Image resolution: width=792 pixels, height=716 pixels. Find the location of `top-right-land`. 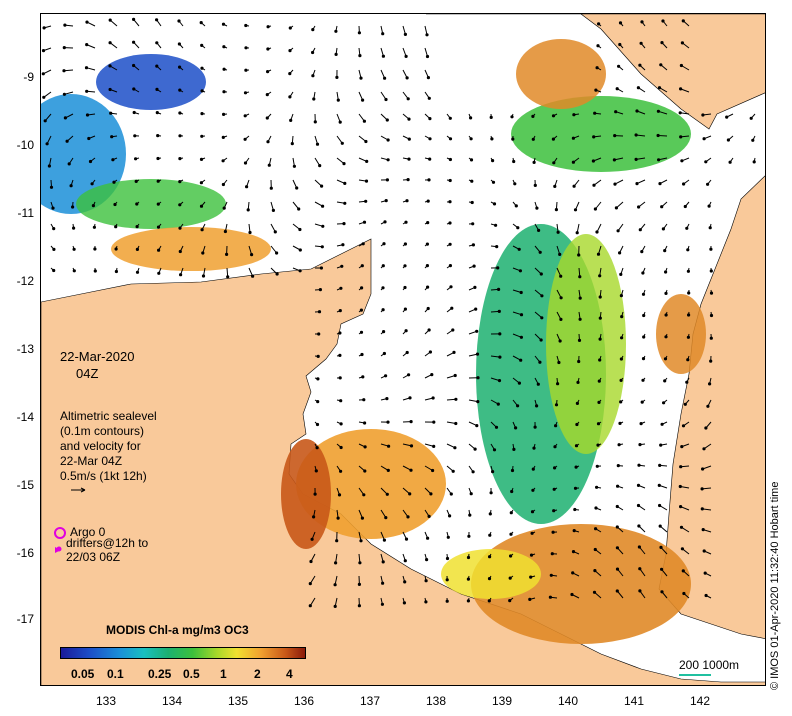

top-right-land is located at coordinates (595, 72).